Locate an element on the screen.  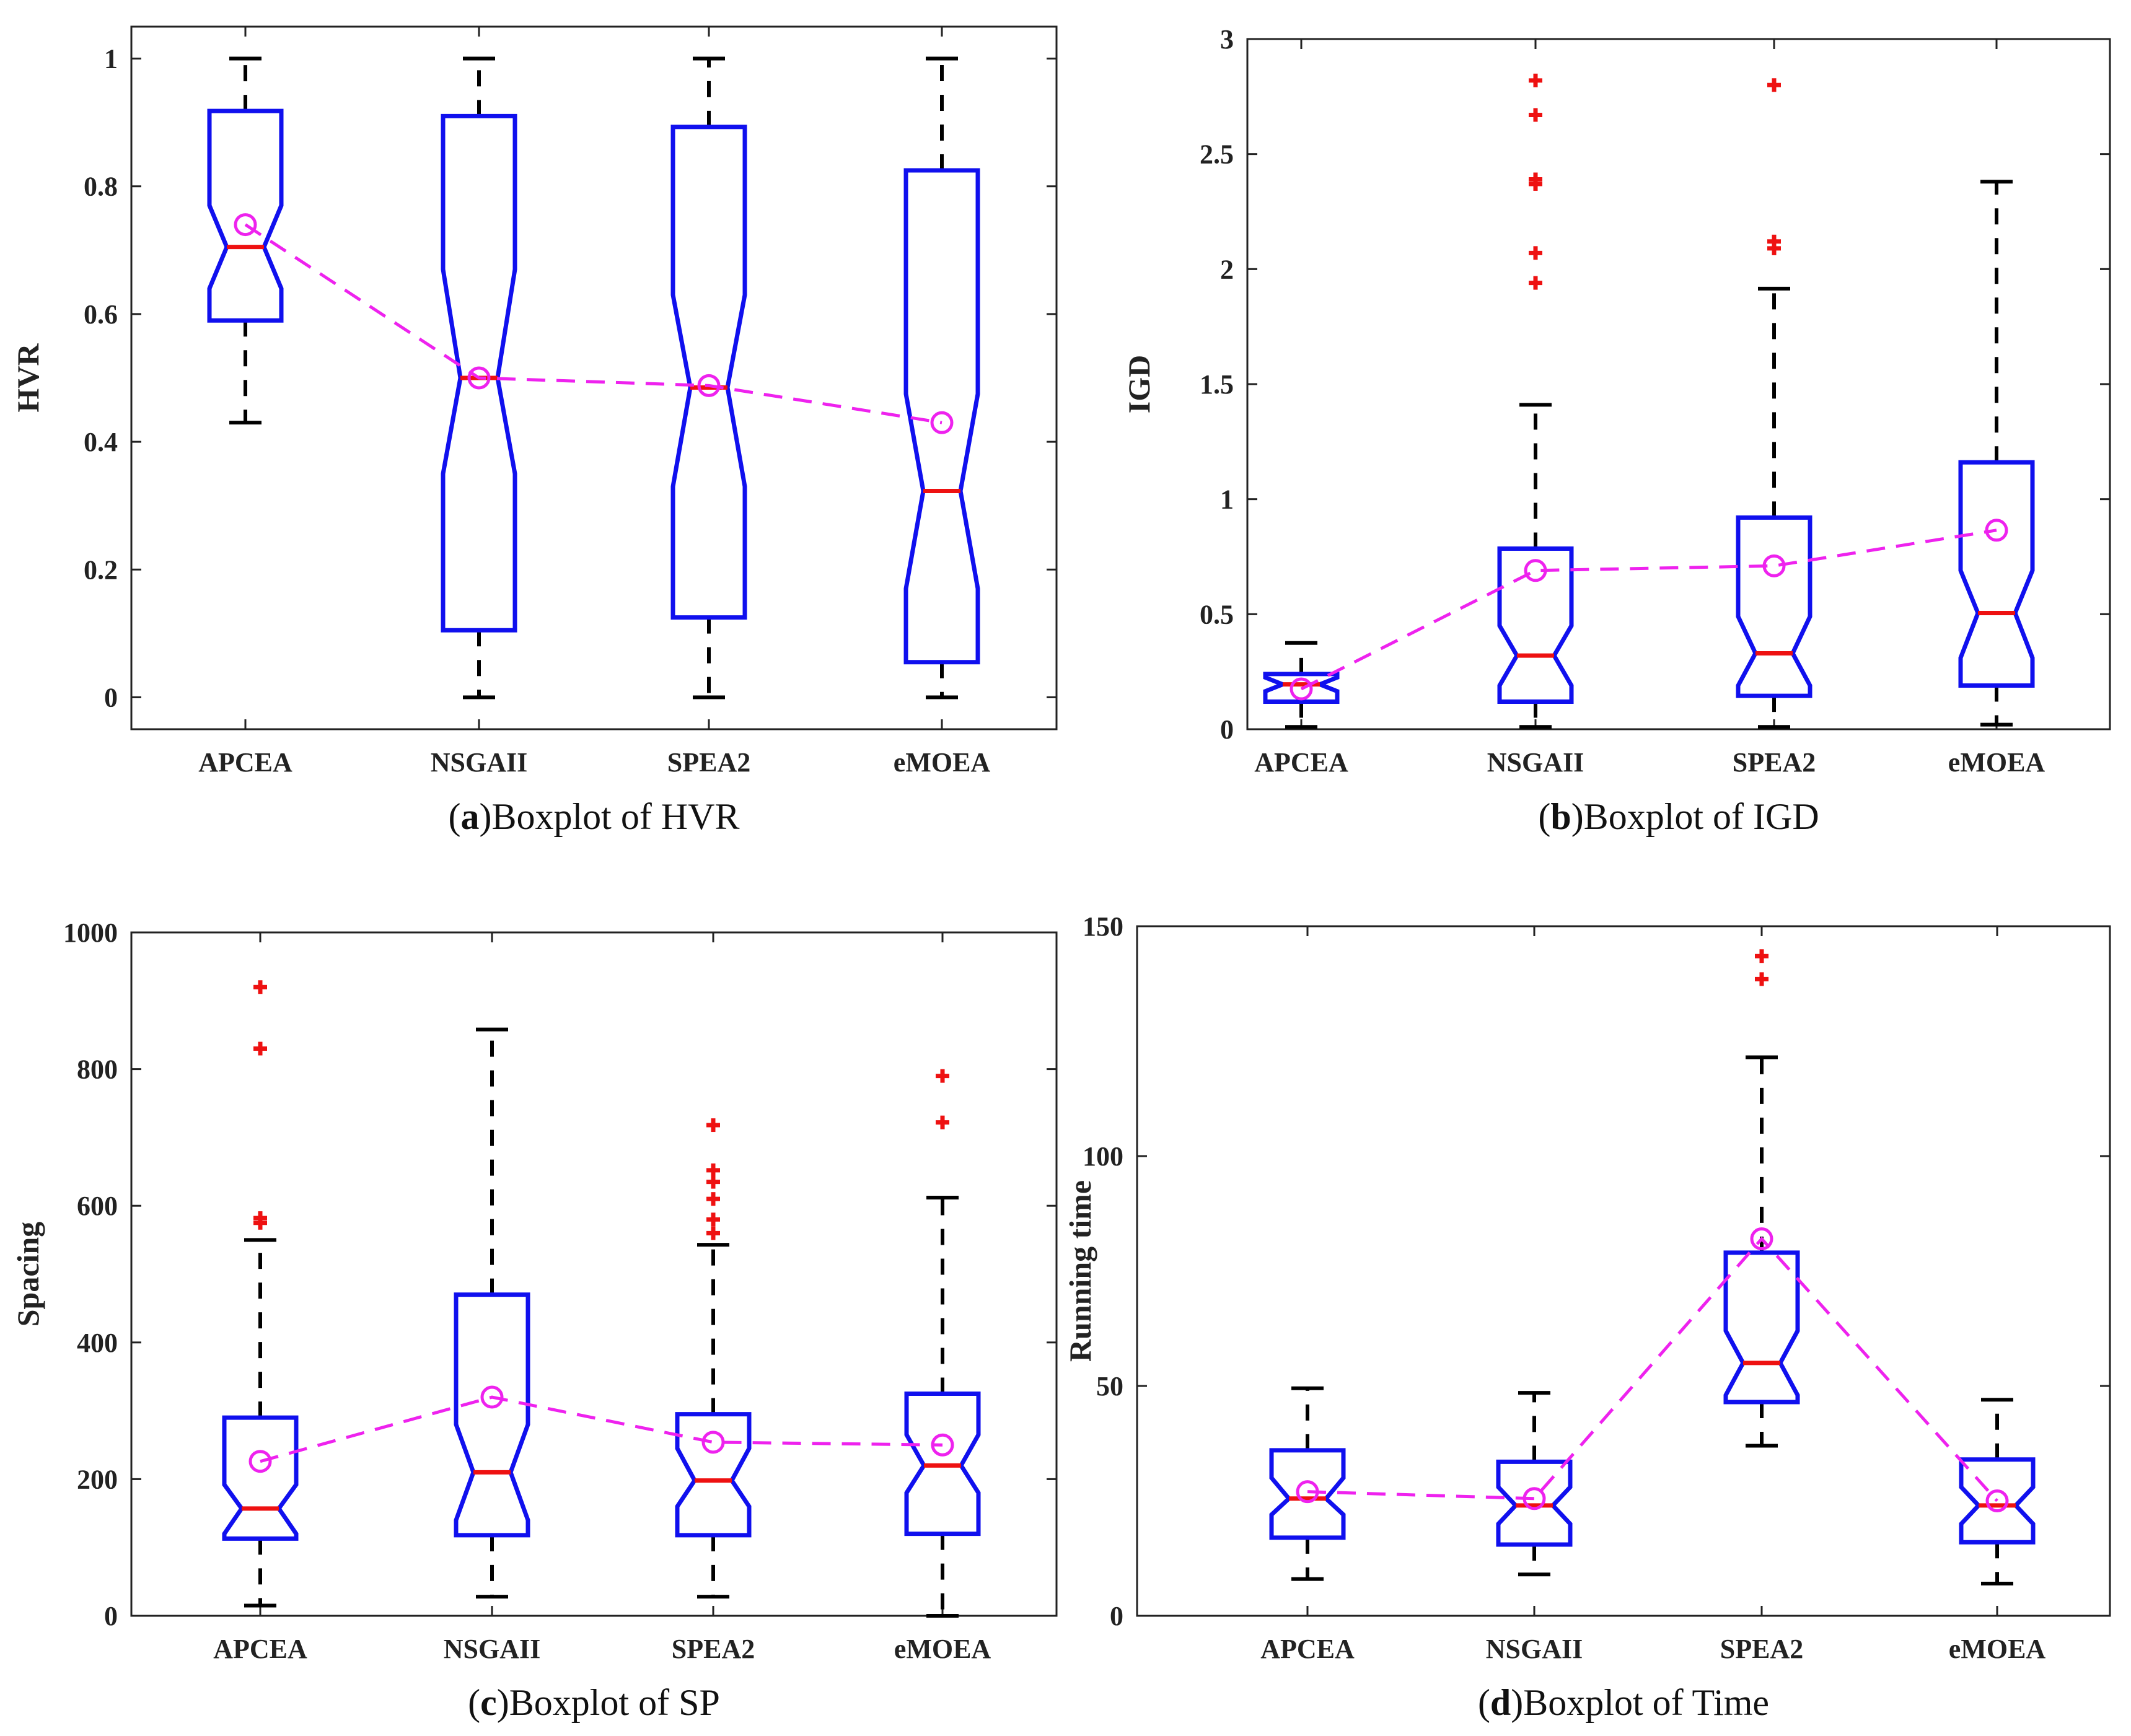
y-axis-label: IGD is located at coordinates (1139, 384).